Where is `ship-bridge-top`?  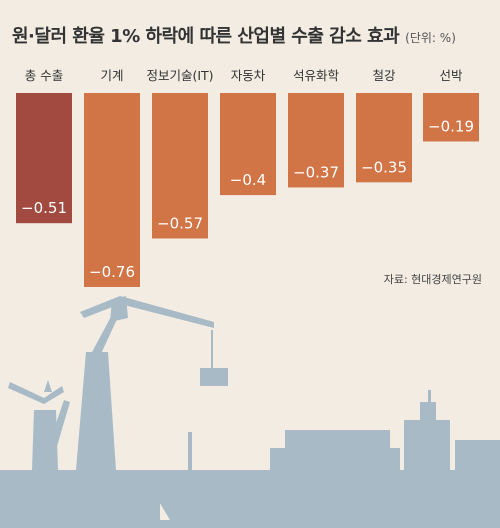 ship-bridge-top is located at coordinates (428, 411).